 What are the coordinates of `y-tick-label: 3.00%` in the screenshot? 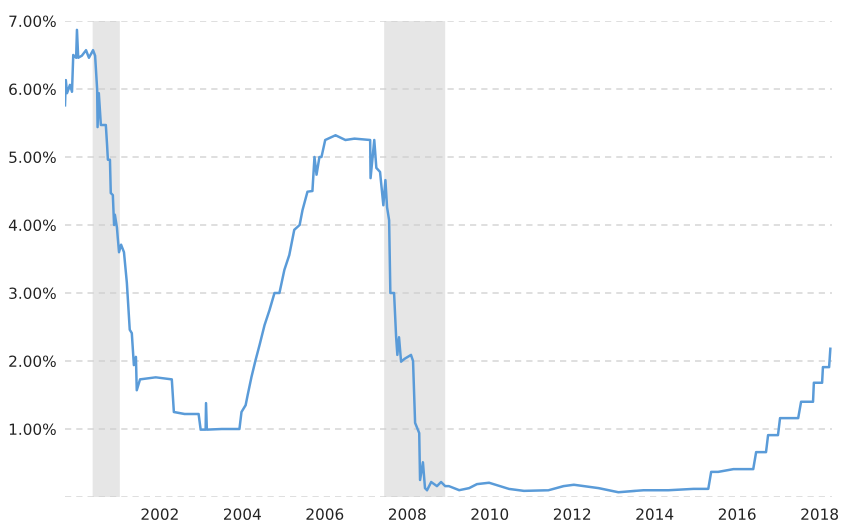 It's located at (32, 293).